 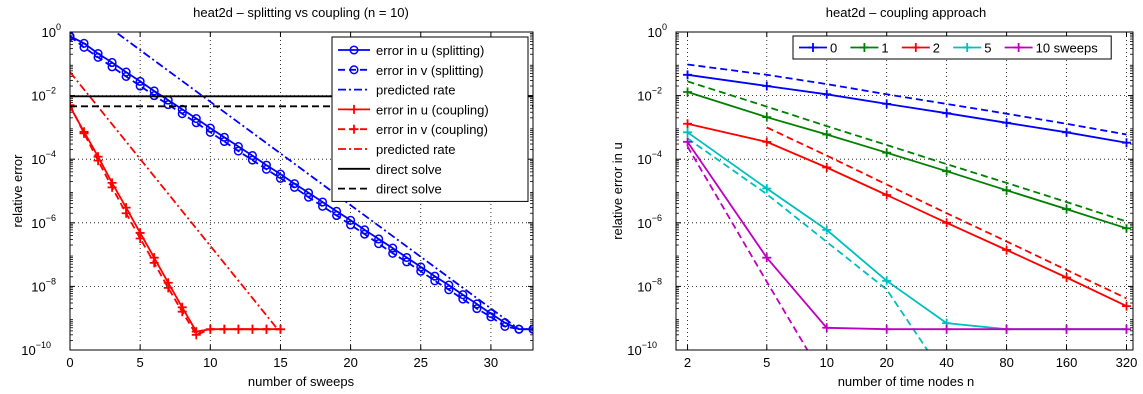 What do you see at coordinates (432, 129) in the screenshot?
I see `legend-label-error-in-v-coupling: error in v (coupling)` at bounding box center [432, 129].